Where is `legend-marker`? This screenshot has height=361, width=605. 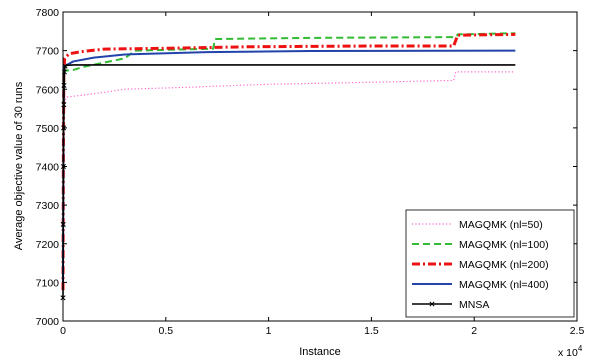
legend-marker is located at coordinates (432, 304).